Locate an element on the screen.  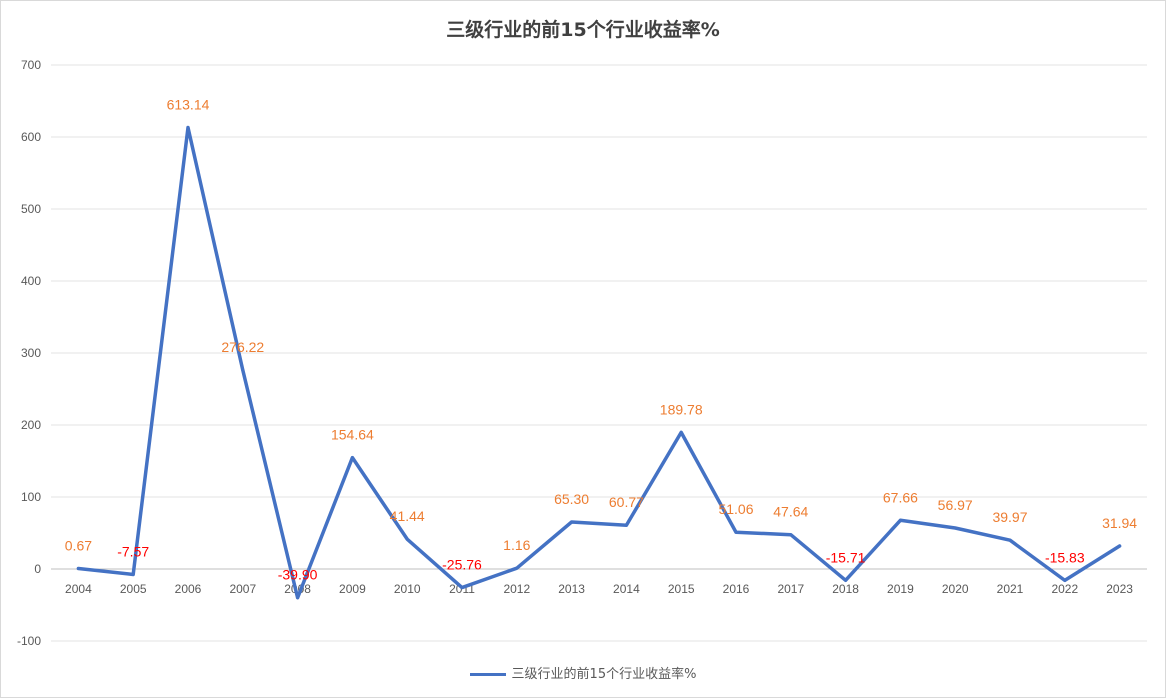
data-label: 56.97 is located at coordinates (955, 505).